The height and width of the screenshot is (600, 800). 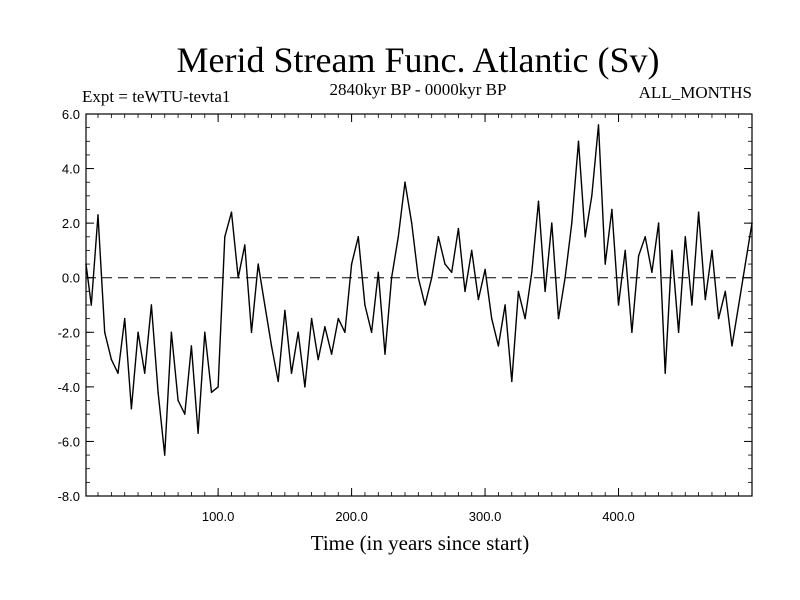 I want to click on y-tick-label: -8.0, so click(x=69, y=496).